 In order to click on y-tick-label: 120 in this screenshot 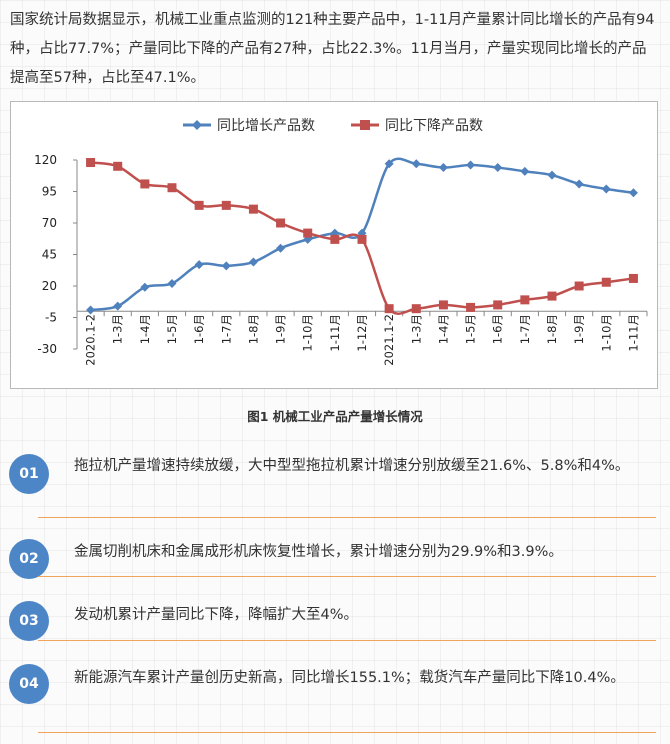, I will do `click(45, 160)`.